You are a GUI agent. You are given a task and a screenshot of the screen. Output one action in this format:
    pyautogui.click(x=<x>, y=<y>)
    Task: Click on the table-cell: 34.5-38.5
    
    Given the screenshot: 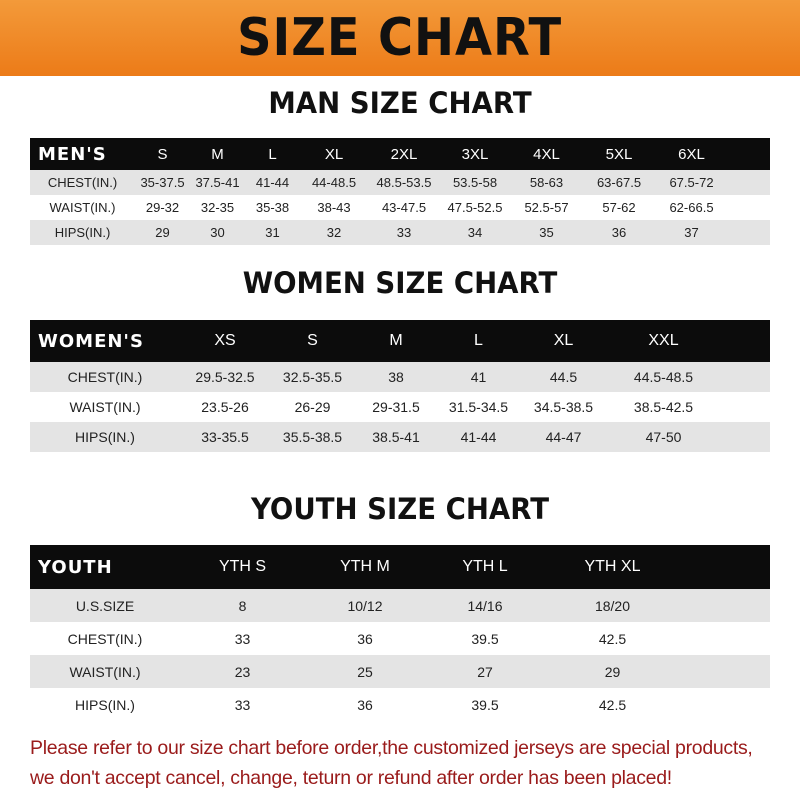 What is the action you would take?
    pyautogui.click(x=563, y=407)
    